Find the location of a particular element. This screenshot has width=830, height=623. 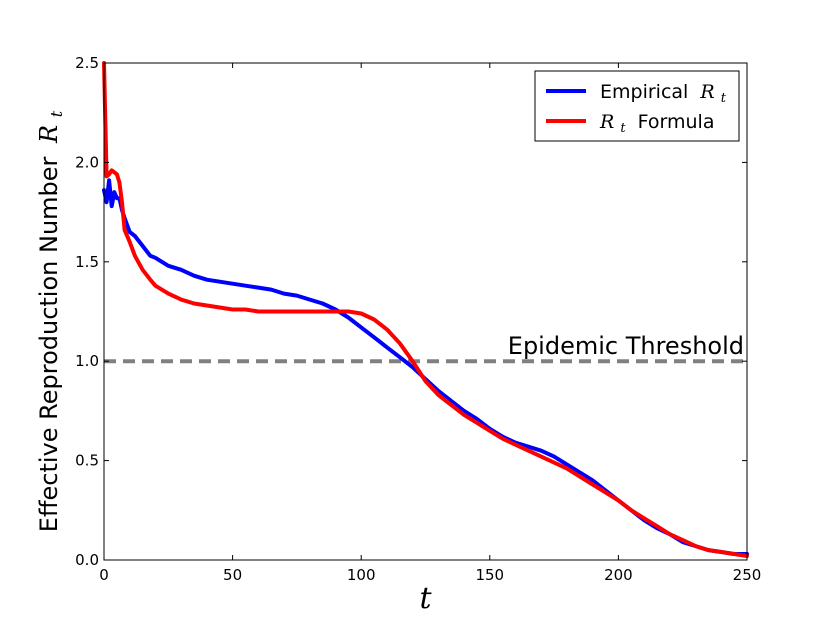

legend-empirical-math: R is located at coordinates (706, 92).